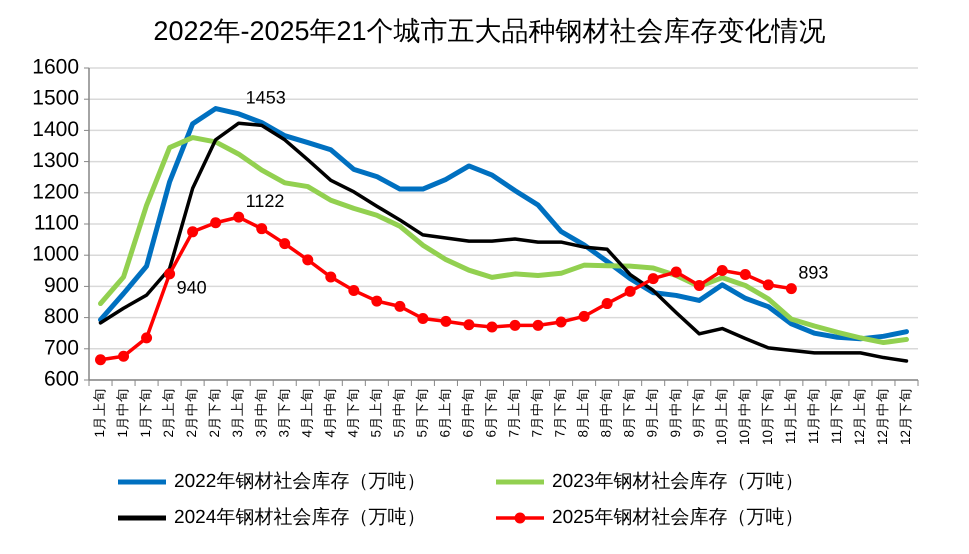 The height and width of the screenshot is (554, 969). Describe the element at coordinates (300, 517) in the screenshot. I see `legend-label: 2024年钢材社会库存（万吨）` at that location.